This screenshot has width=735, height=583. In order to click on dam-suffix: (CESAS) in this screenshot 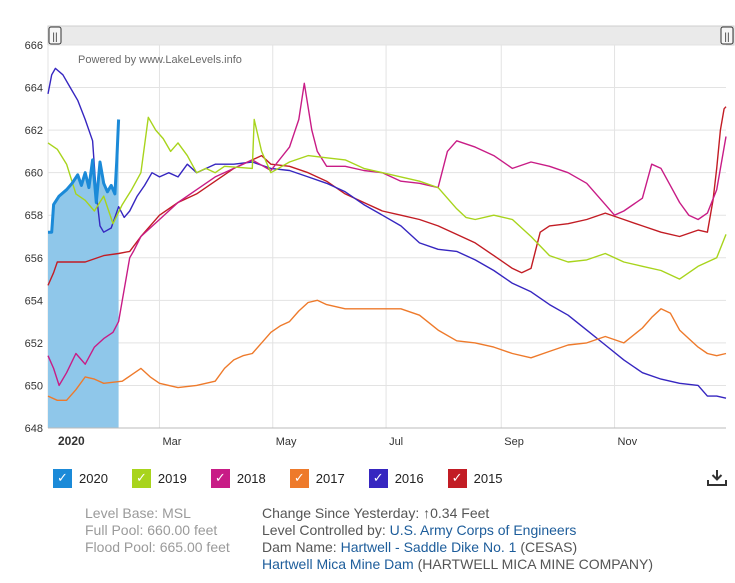, I will do `click(549, 547)`.